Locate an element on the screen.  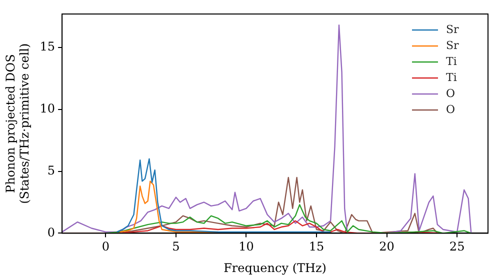
y-tick-label: 5 is located at coordinates (51, 170).